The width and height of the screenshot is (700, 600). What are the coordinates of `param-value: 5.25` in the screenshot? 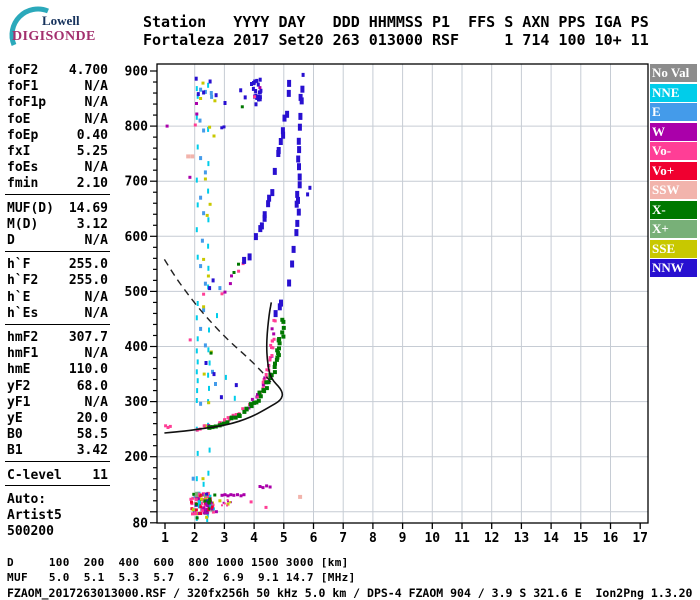 It's located at (92, 151).